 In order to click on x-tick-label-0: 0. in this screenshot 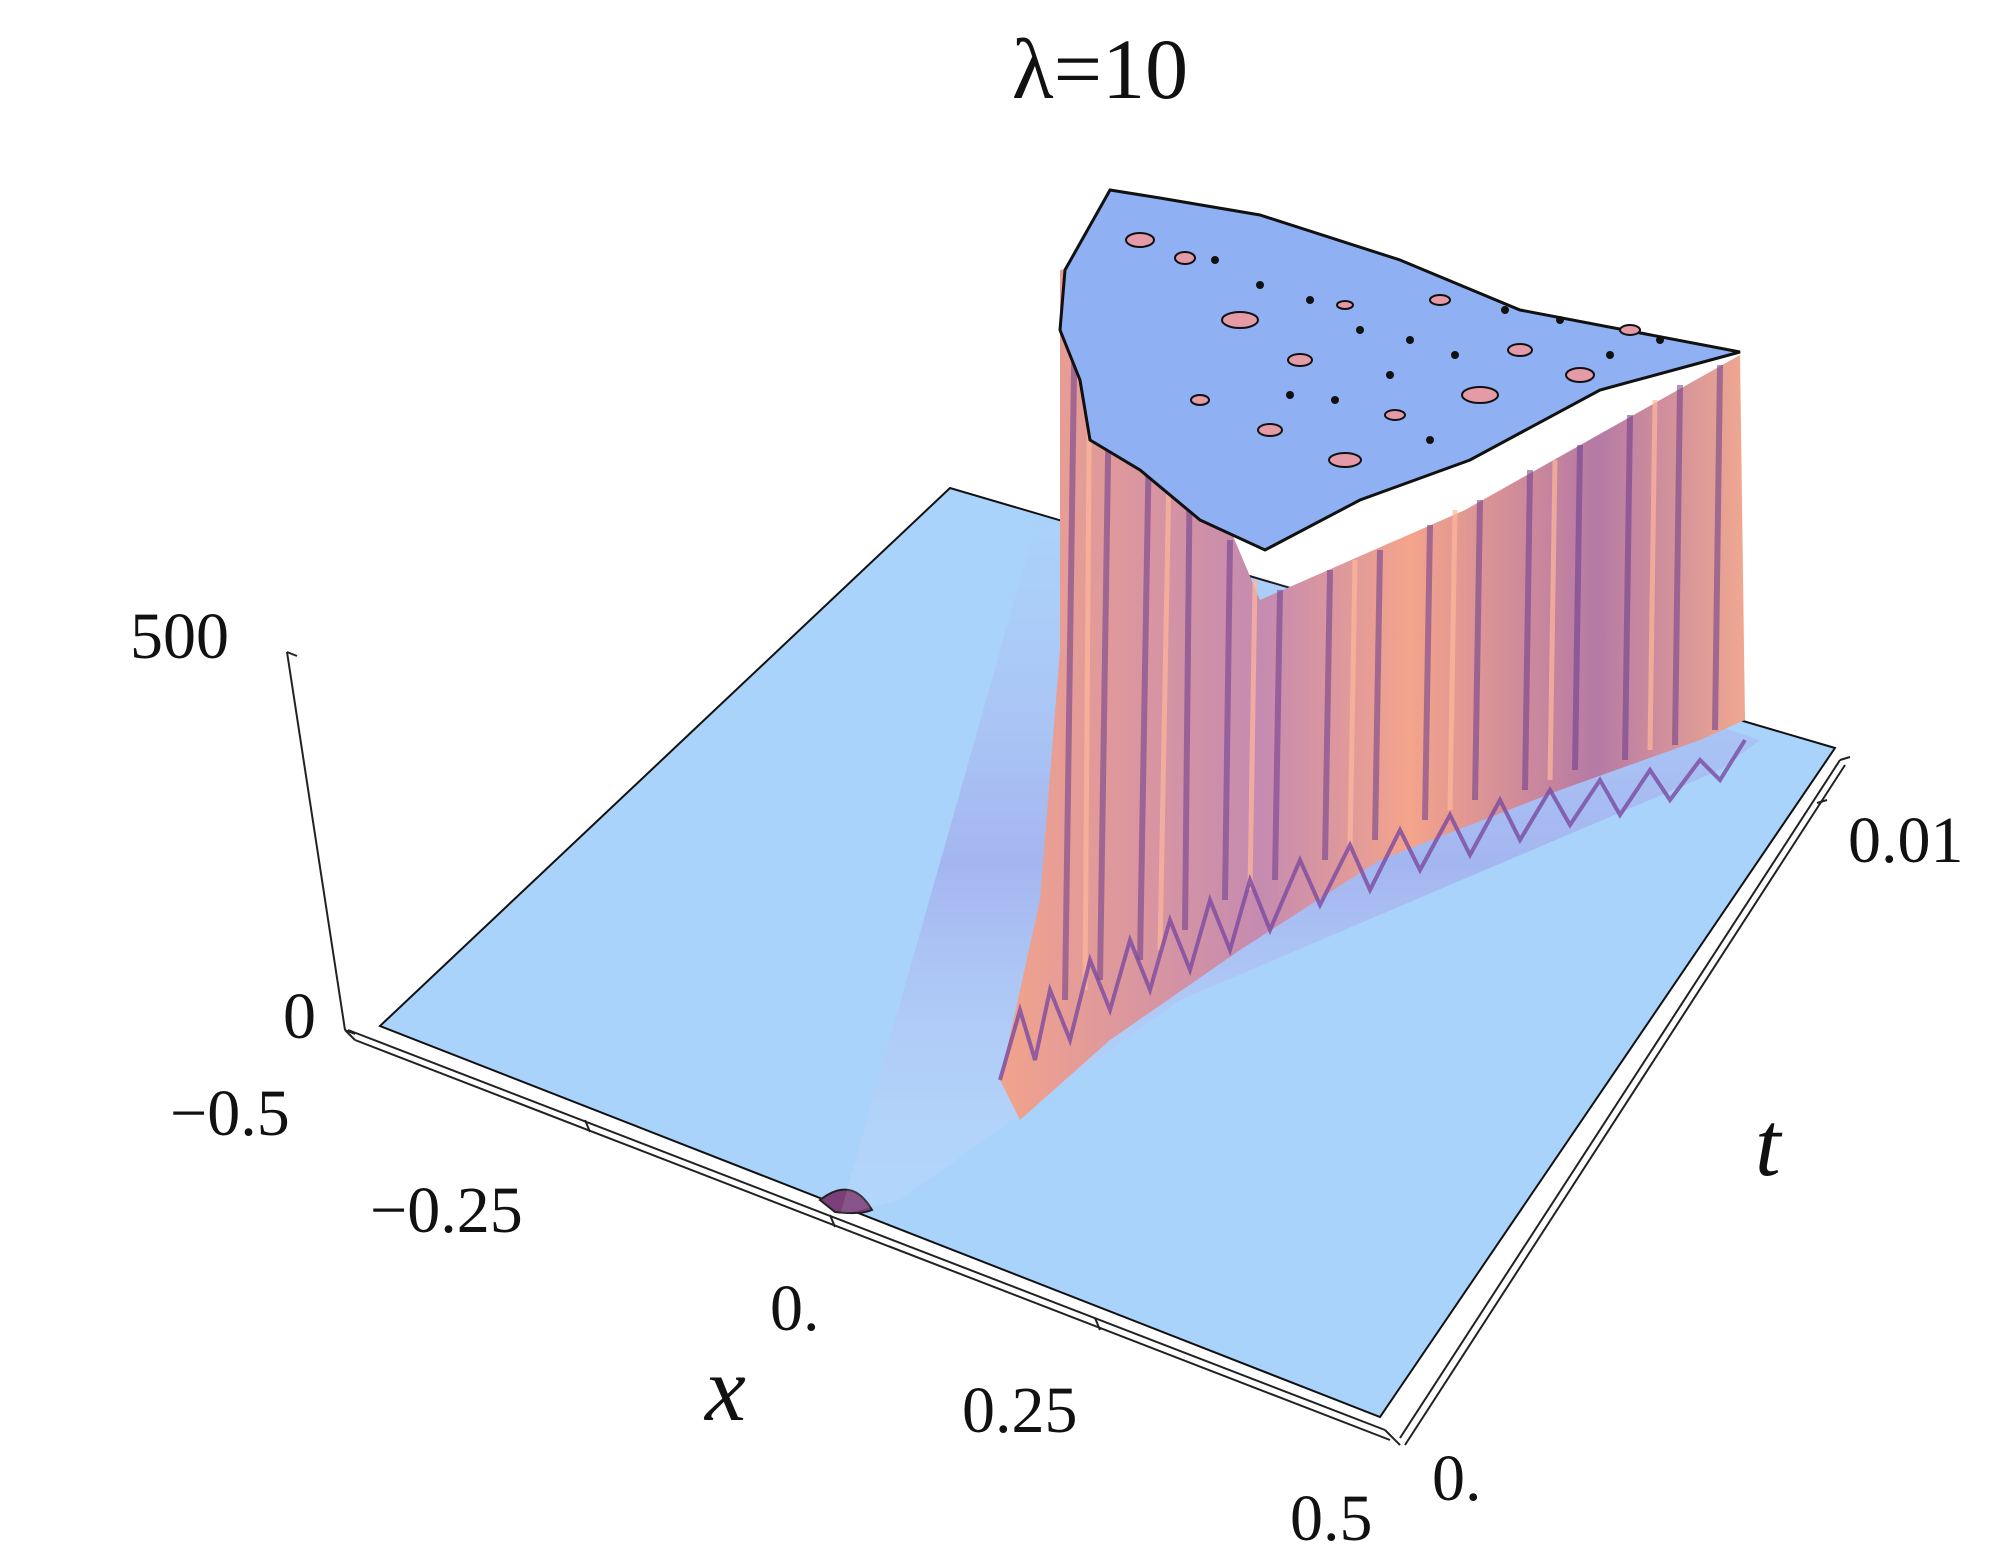, I will do `click(795, 1308)`.